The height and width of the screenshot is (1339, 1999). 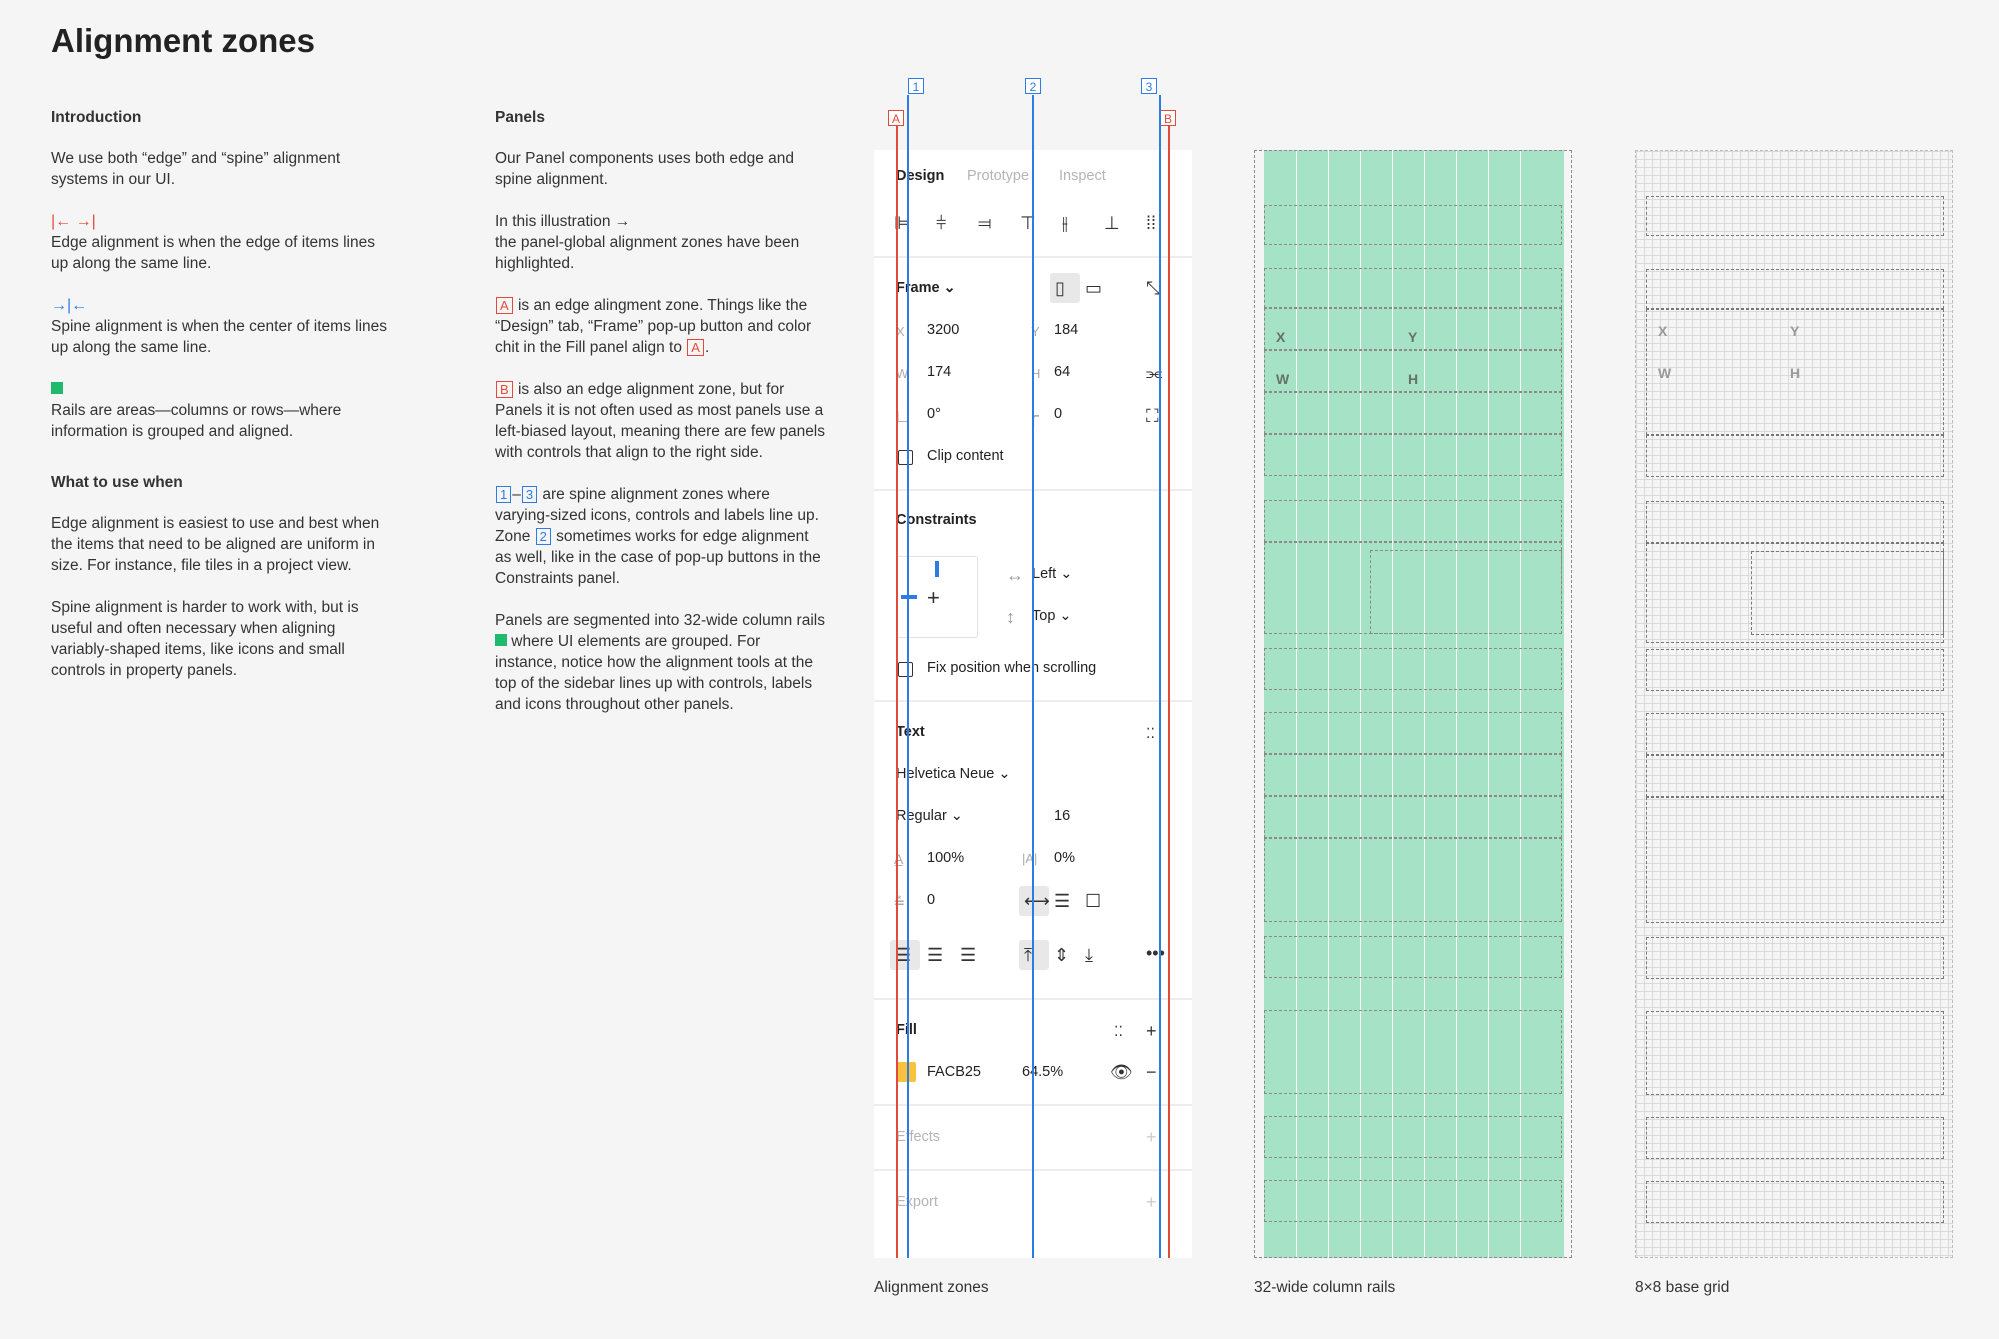 I want to click on align-vertical-center-icon: ⫲, so click(x=1065, y=223).